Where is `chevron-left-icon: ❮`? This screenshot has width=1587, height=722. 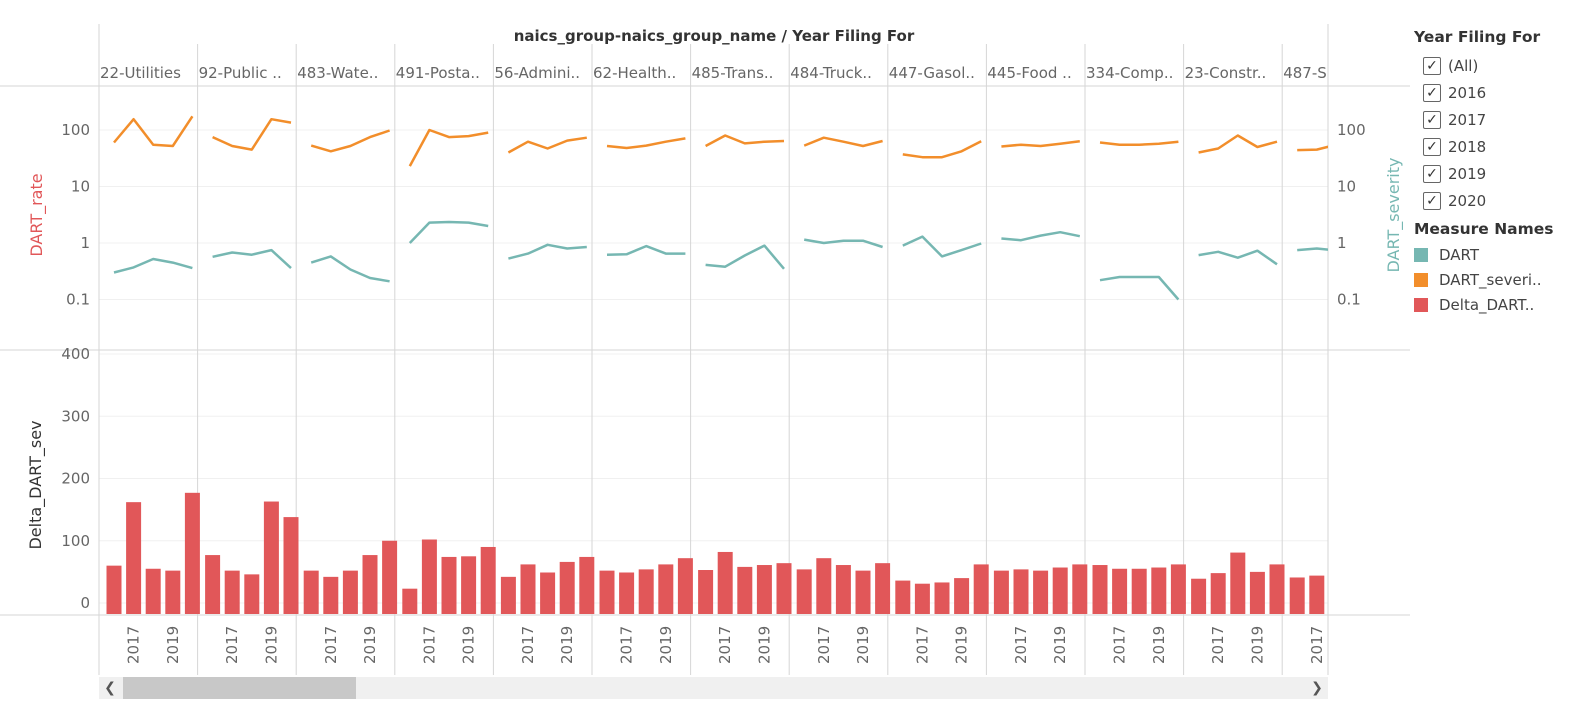
chevron-left-icon: ❮ is located at coordinates (110, 688).